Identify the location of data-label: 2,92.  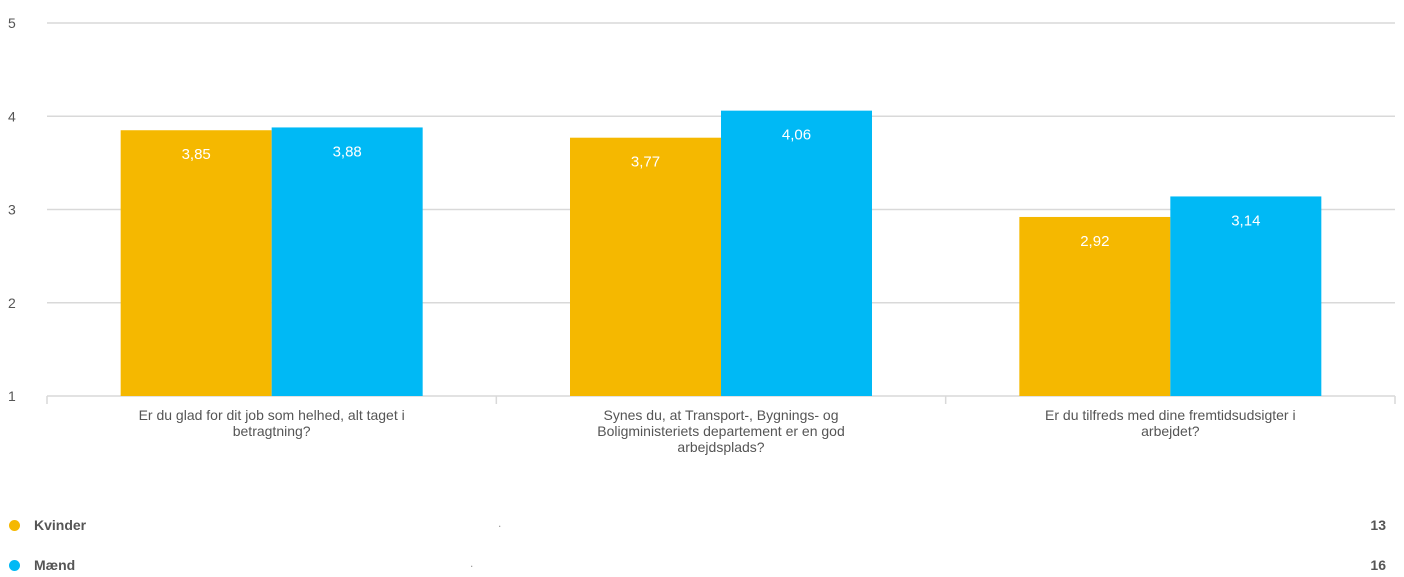
(1094, 241).